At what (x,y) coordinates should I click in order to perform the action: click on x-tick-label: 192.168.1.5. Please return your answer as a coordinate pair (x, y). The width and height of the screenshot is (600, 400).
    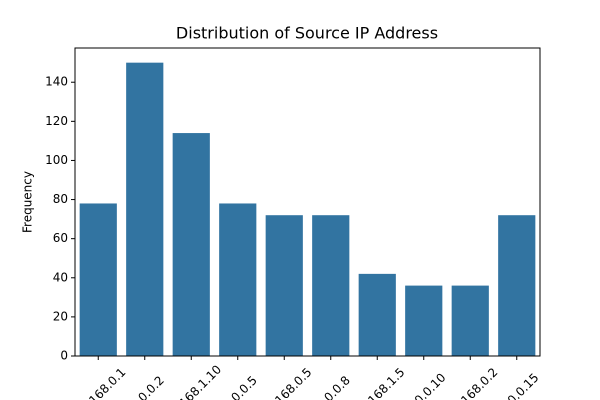
    Looking at the image, I should click on (376, 382).